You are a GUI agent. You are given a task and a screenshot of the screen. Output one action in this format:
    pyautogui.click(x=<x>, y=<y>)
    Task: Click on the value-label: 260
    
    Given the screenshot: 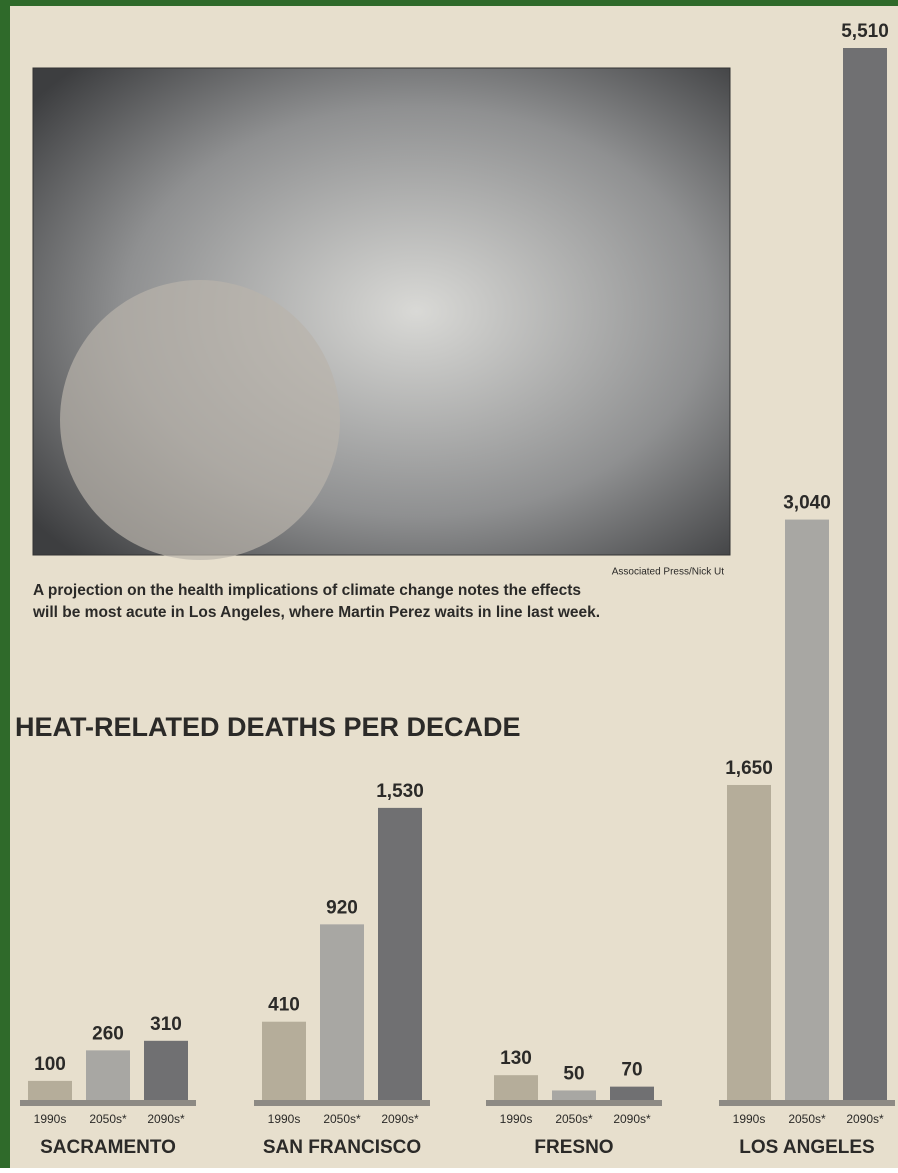 What is the action you would take?
    pyautogui.click(x=108, y=1033)
    